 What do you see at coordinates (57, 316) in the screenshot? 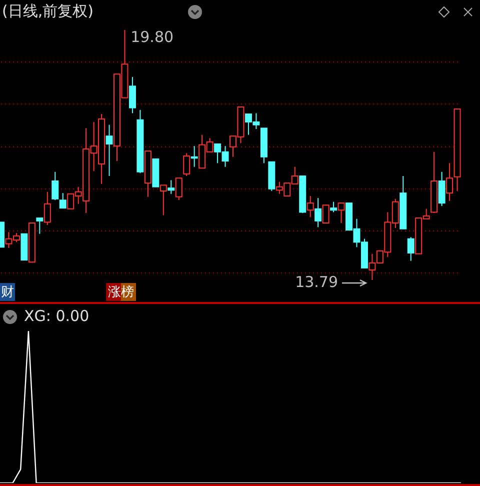
I see `chart-title: XG: 0.00` at bounding box center [57, 316].